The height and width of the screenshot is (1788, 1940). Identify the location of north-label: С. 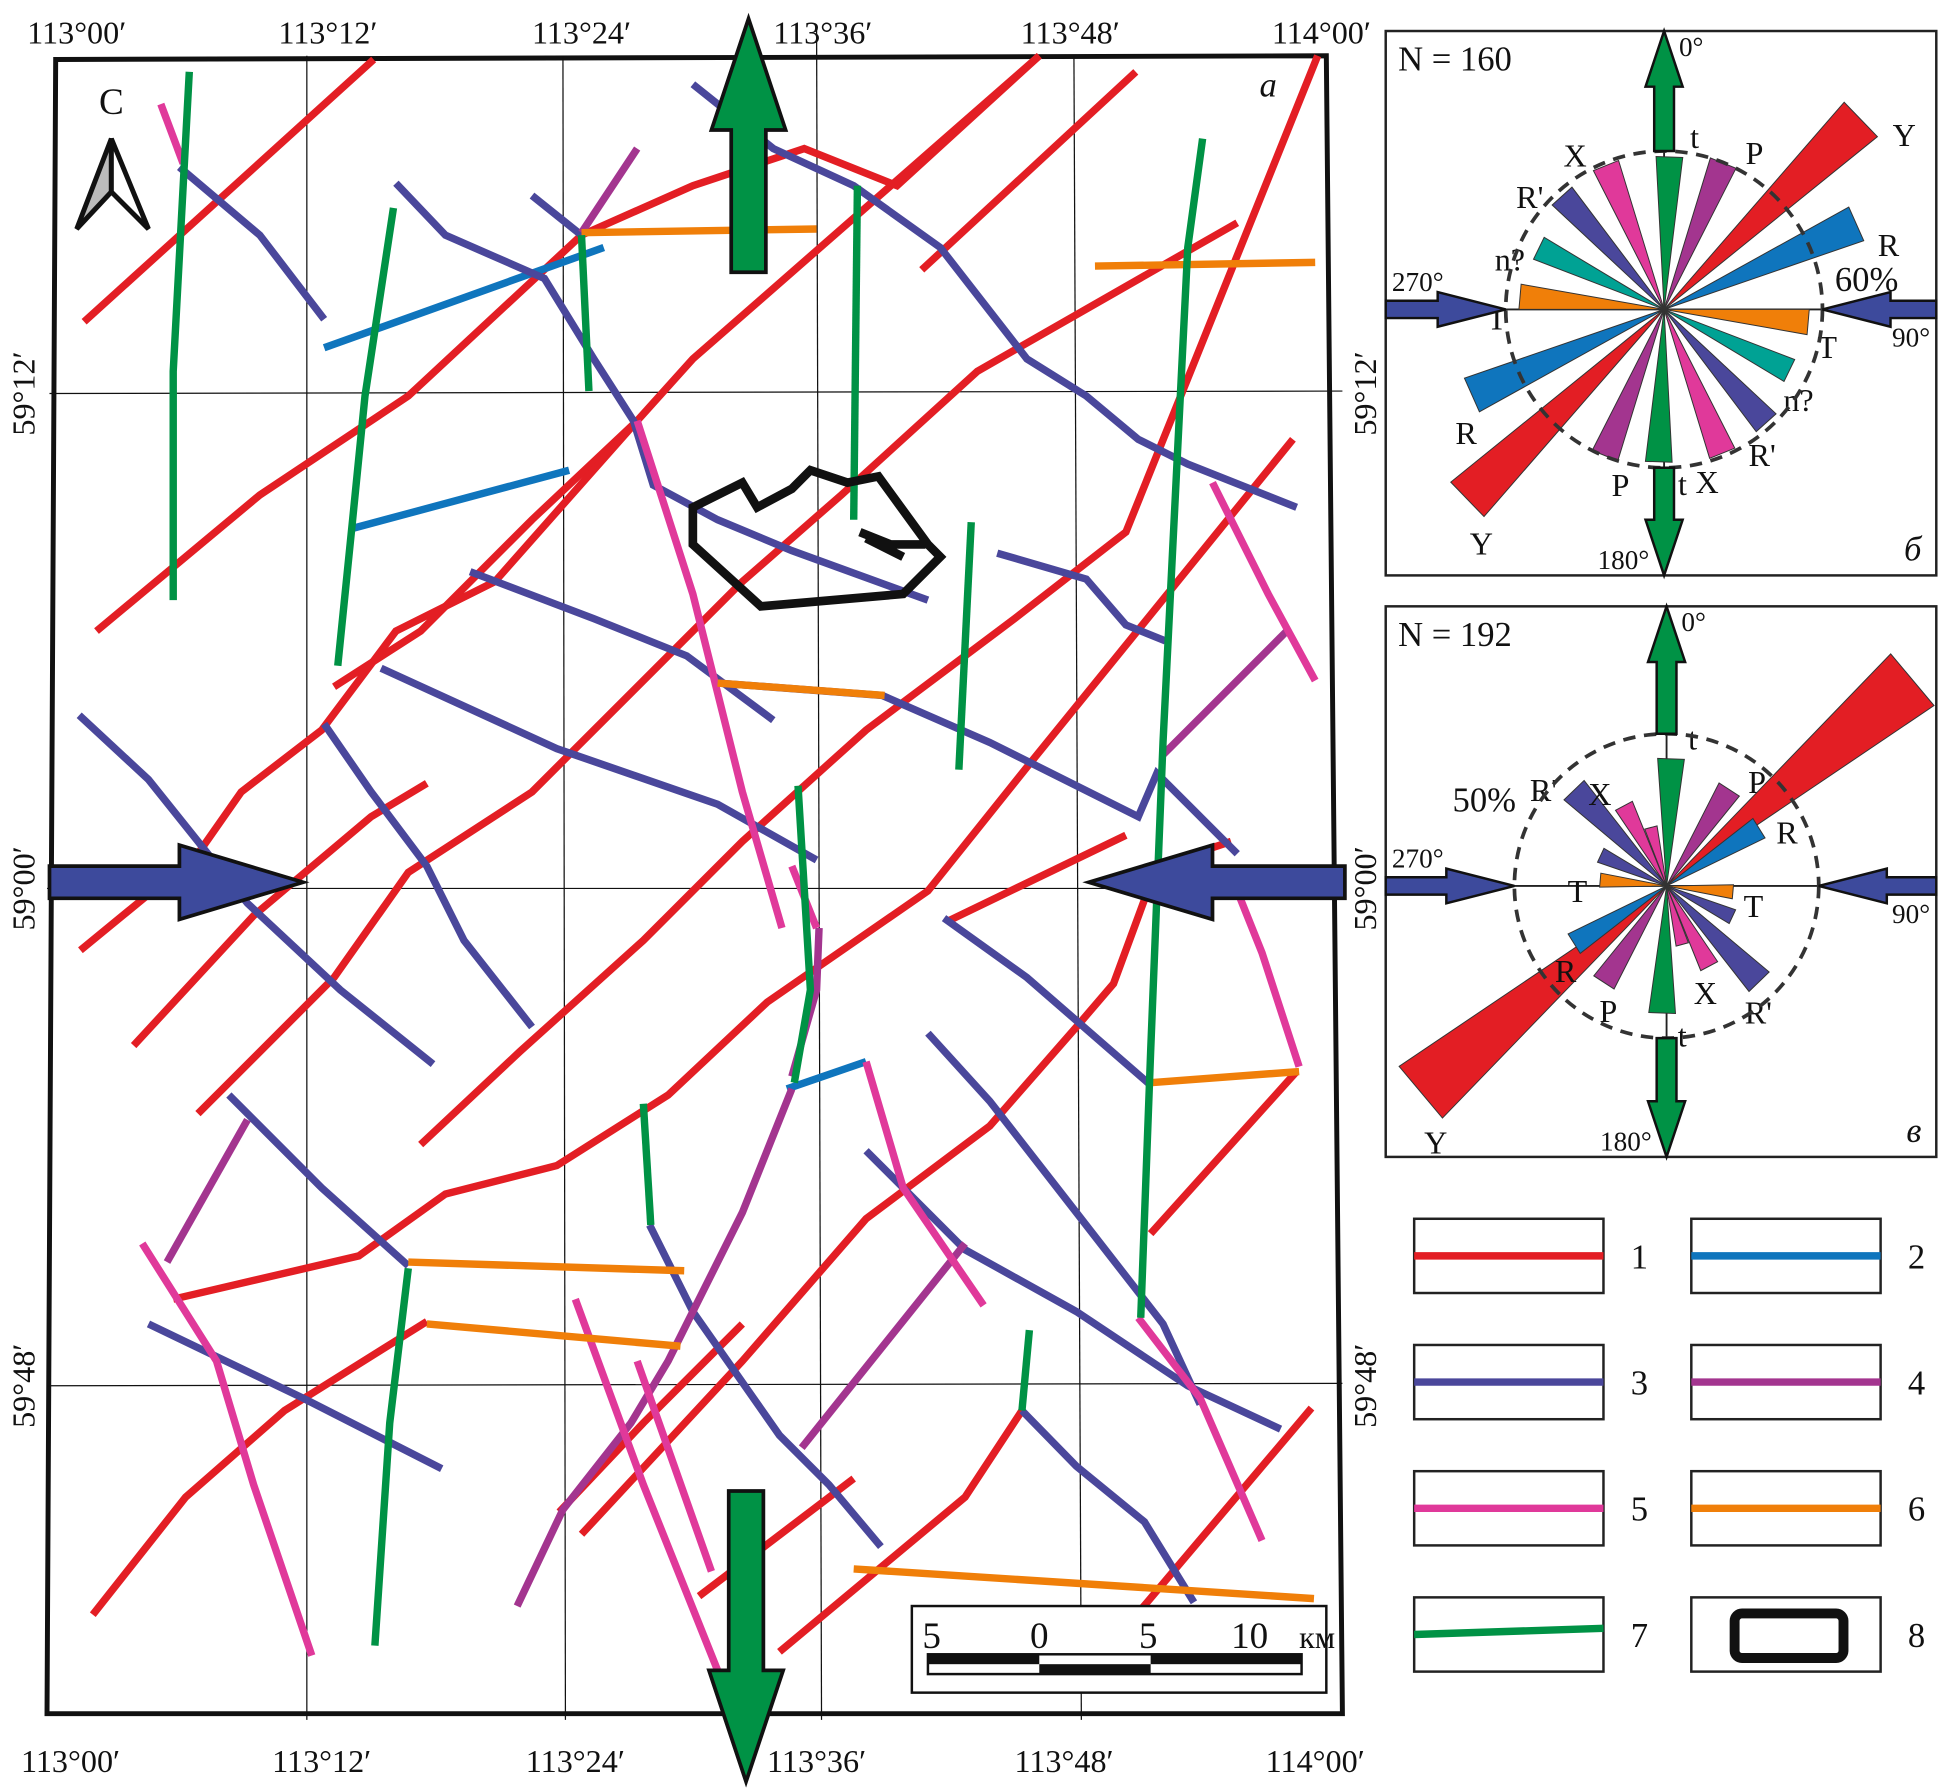
(111, 102).